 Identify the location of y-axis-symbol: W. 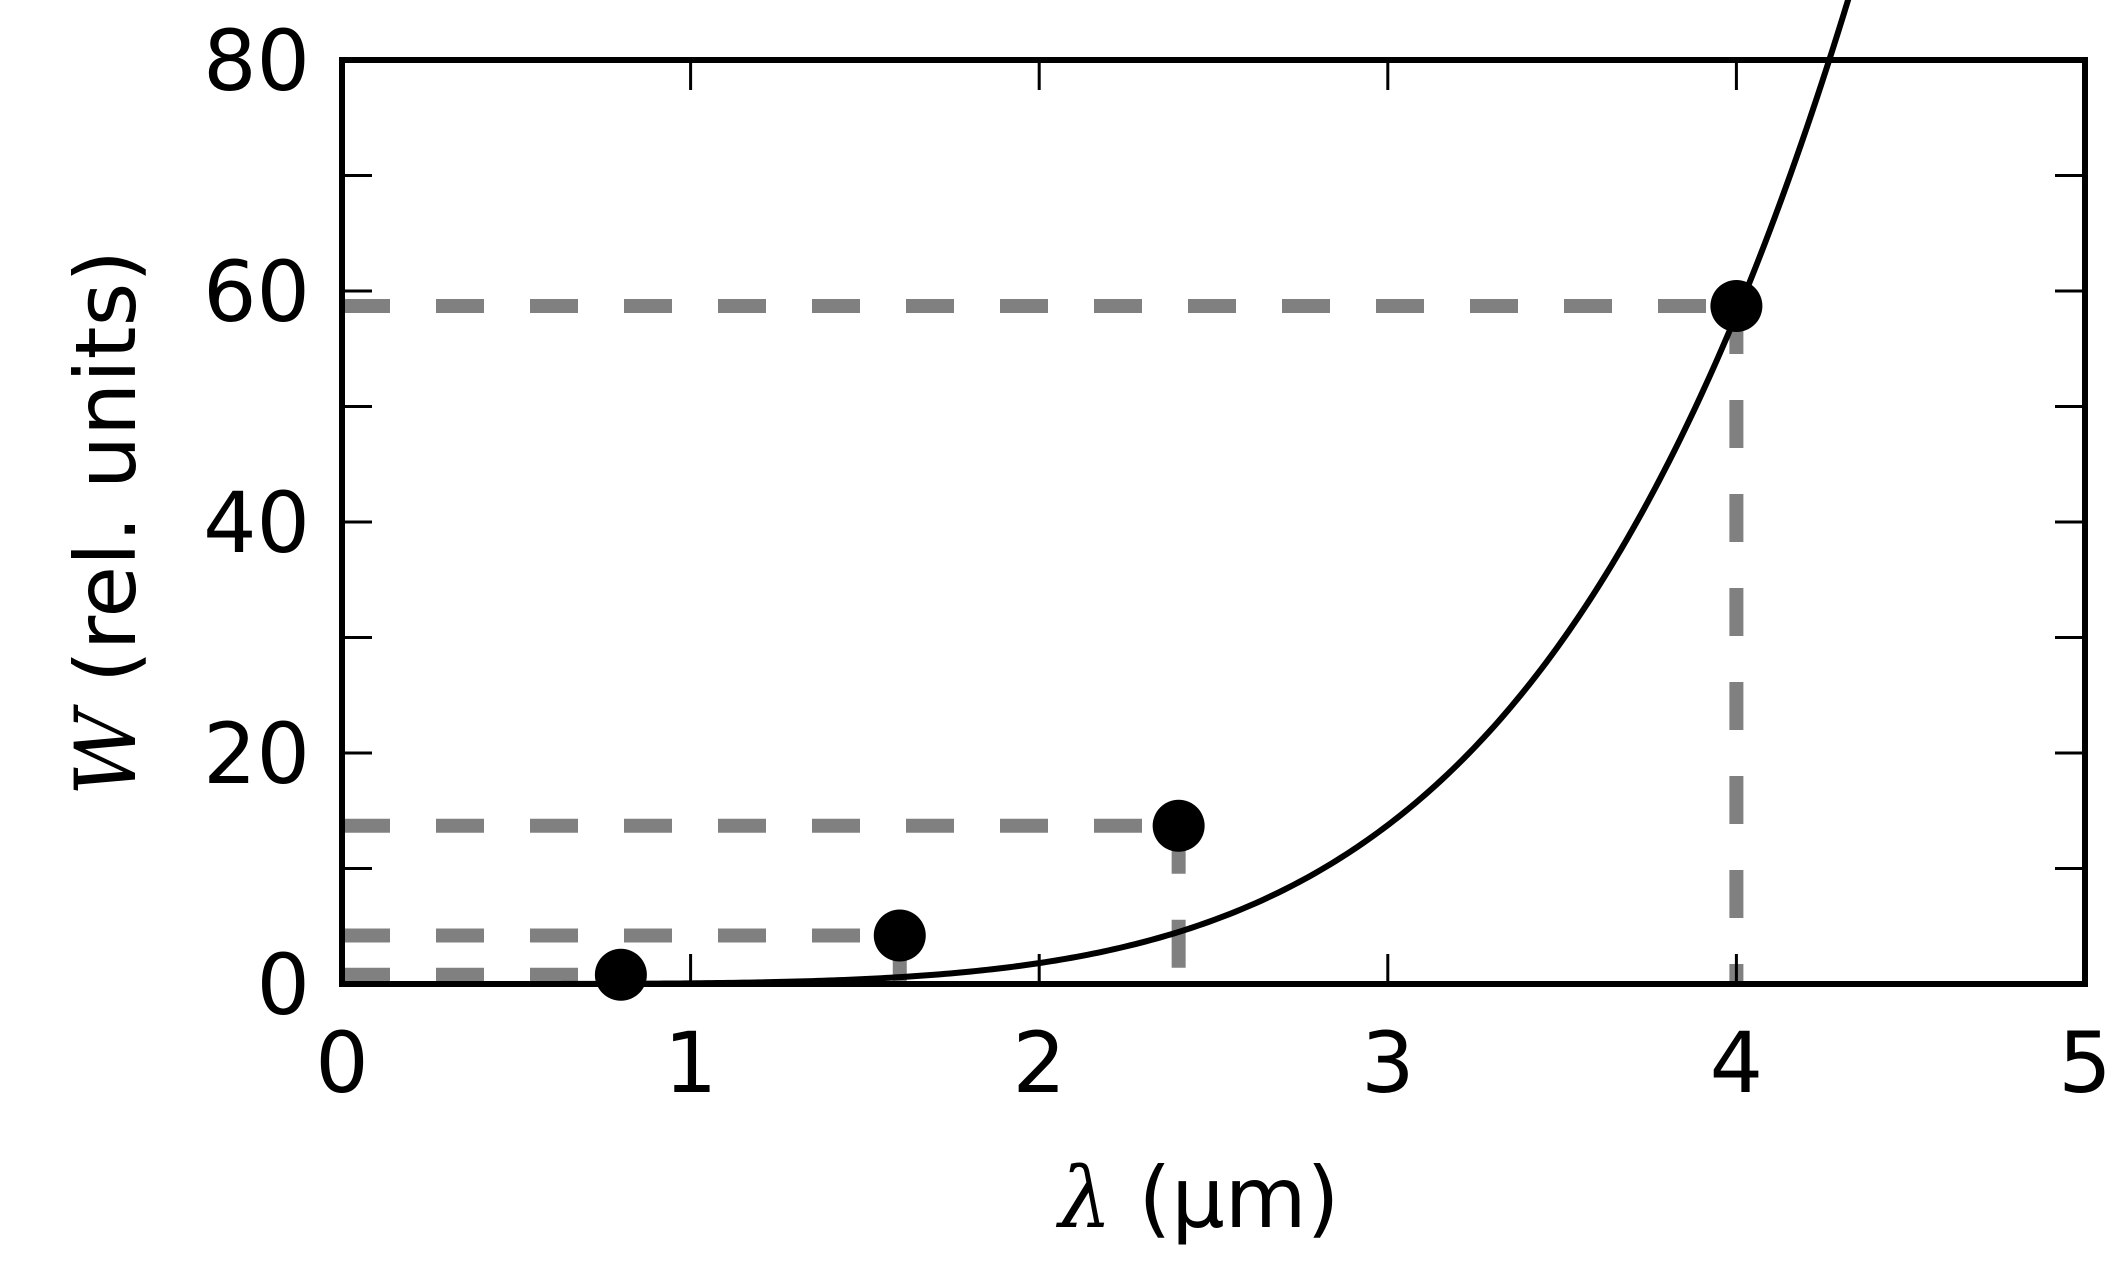
(106, 749).